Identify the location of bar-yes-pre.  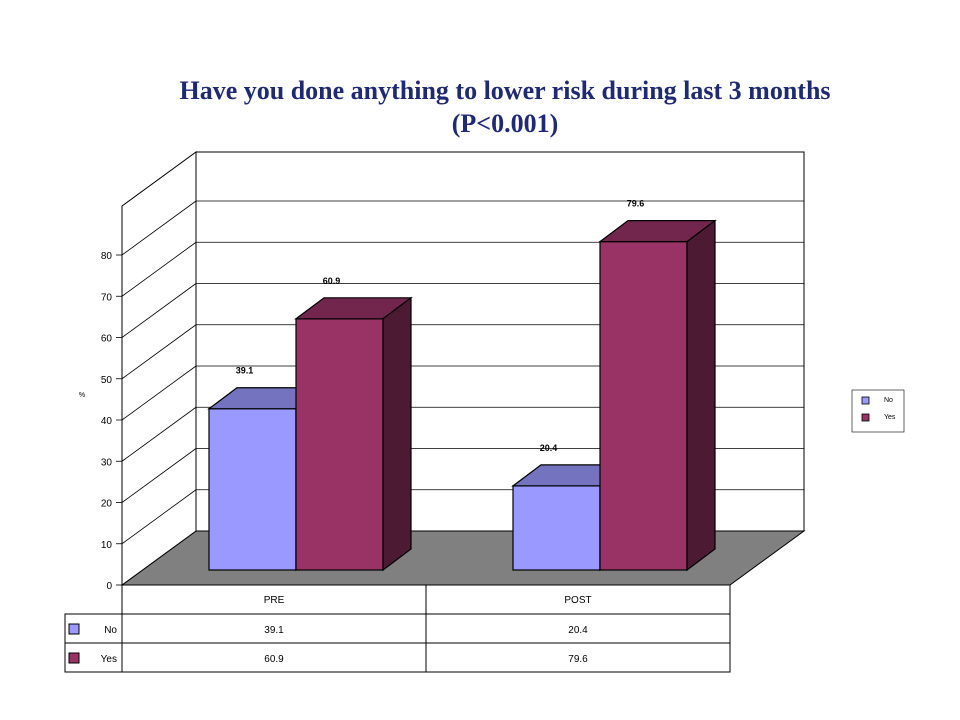
(339, 444).